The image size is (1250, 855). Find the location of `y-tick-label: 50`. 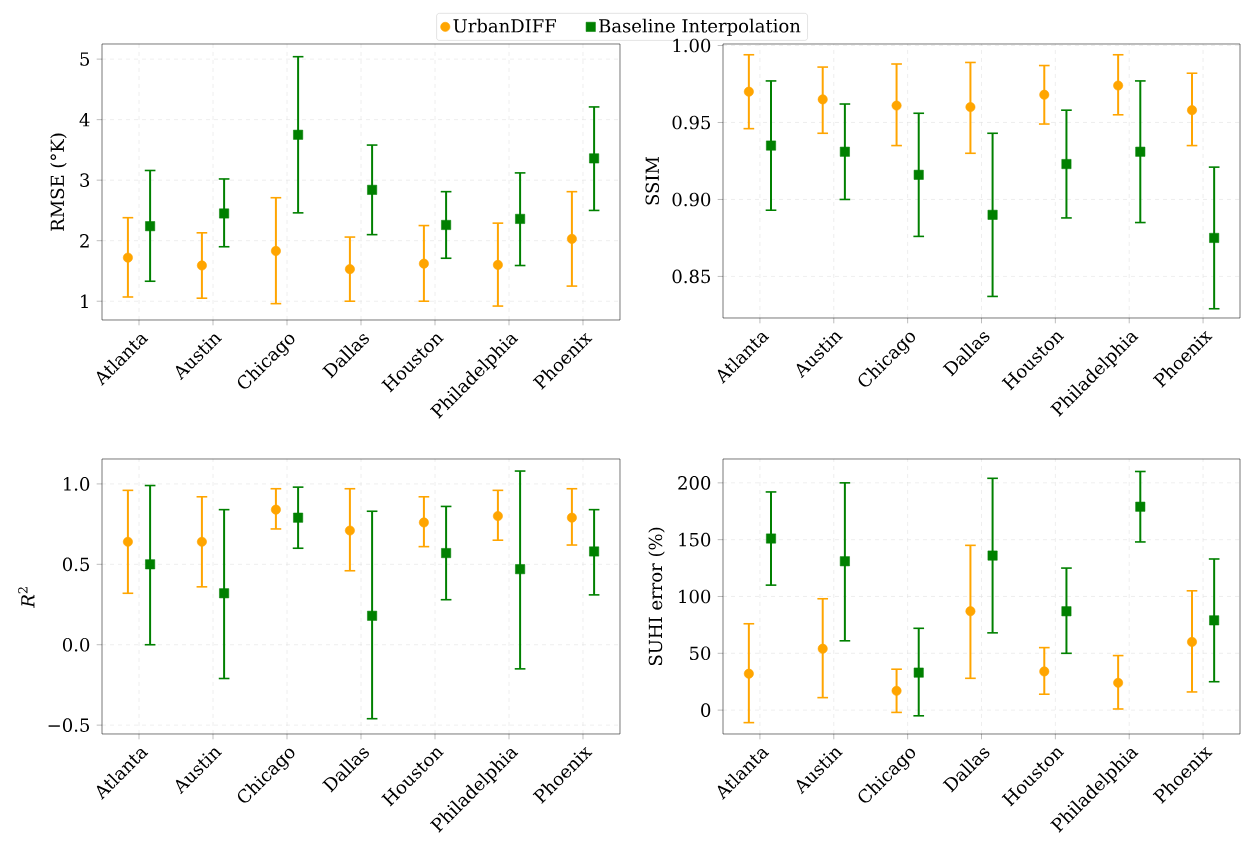

y-tick-label: 50 is located at coordinates (700, 653).